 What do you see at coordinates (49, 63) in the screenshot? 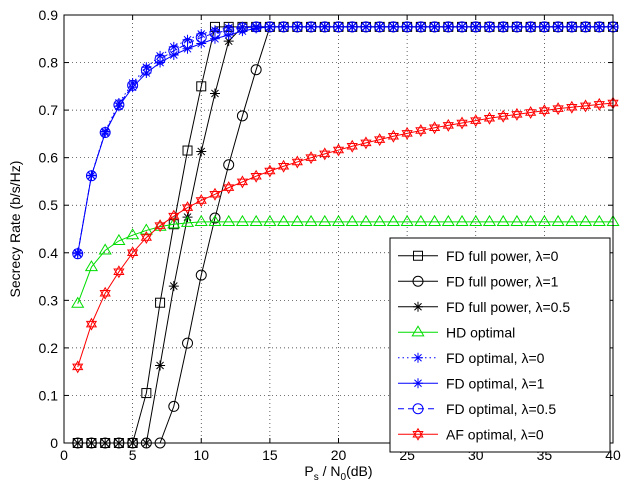
I see `y-tick-label: 0.8` at bounding box center [49, 63].